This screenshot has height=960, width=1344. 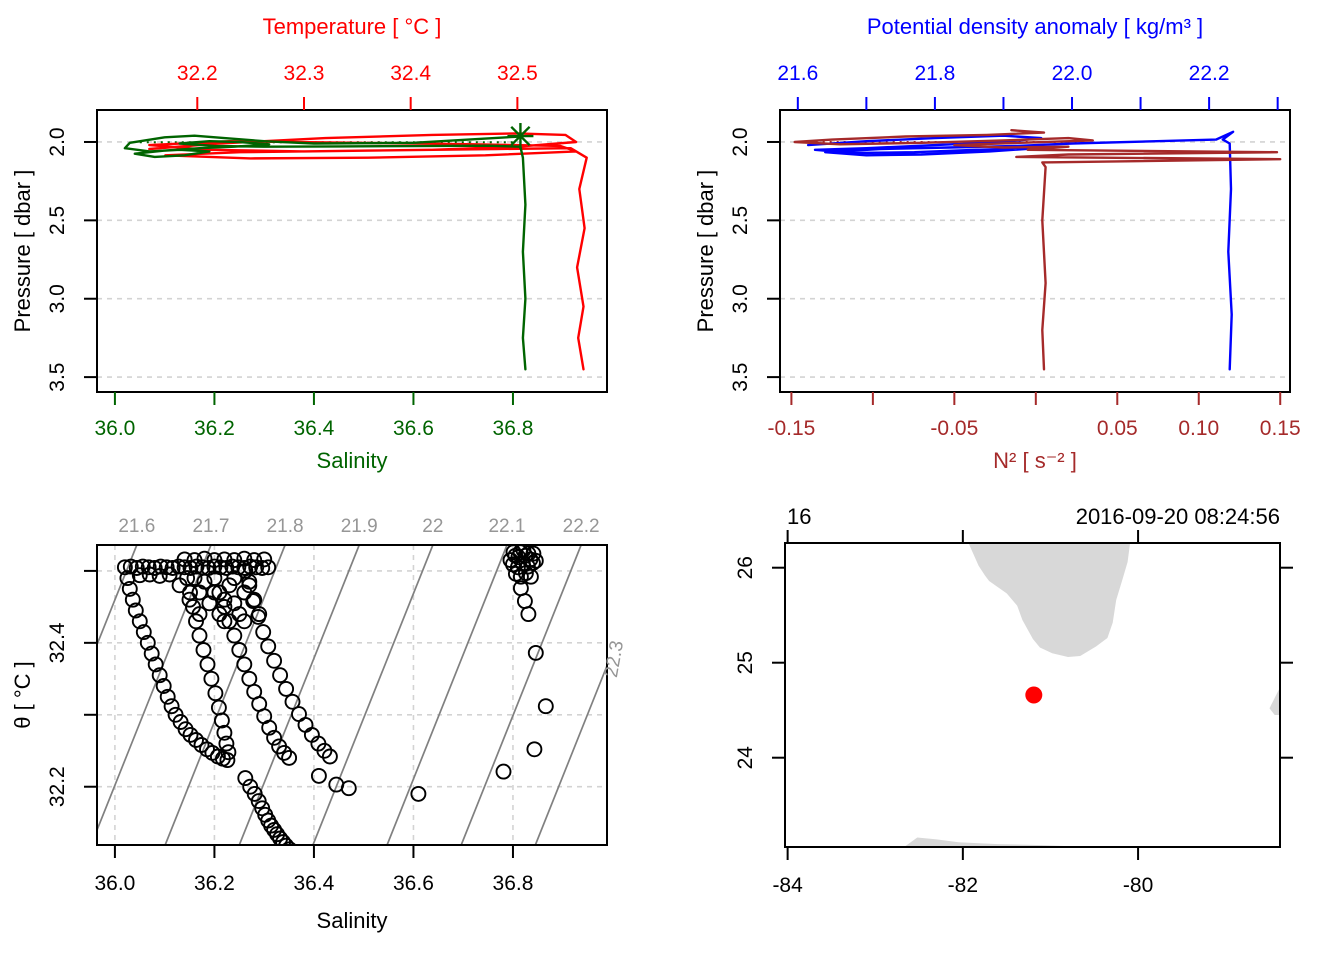 I want to click on isopycnal-label: 22.1, so click(x=506, y=526).